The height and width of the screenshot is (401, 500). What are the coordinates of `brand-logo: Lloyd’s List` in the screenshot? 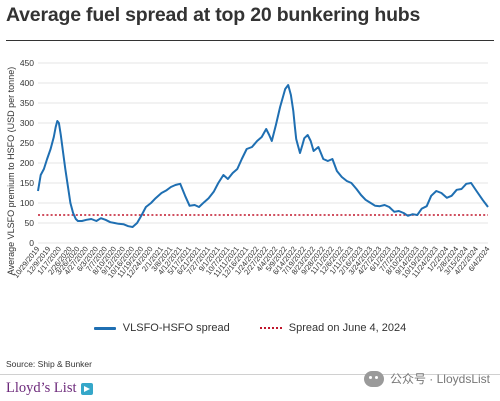 It's located at (49, 388).